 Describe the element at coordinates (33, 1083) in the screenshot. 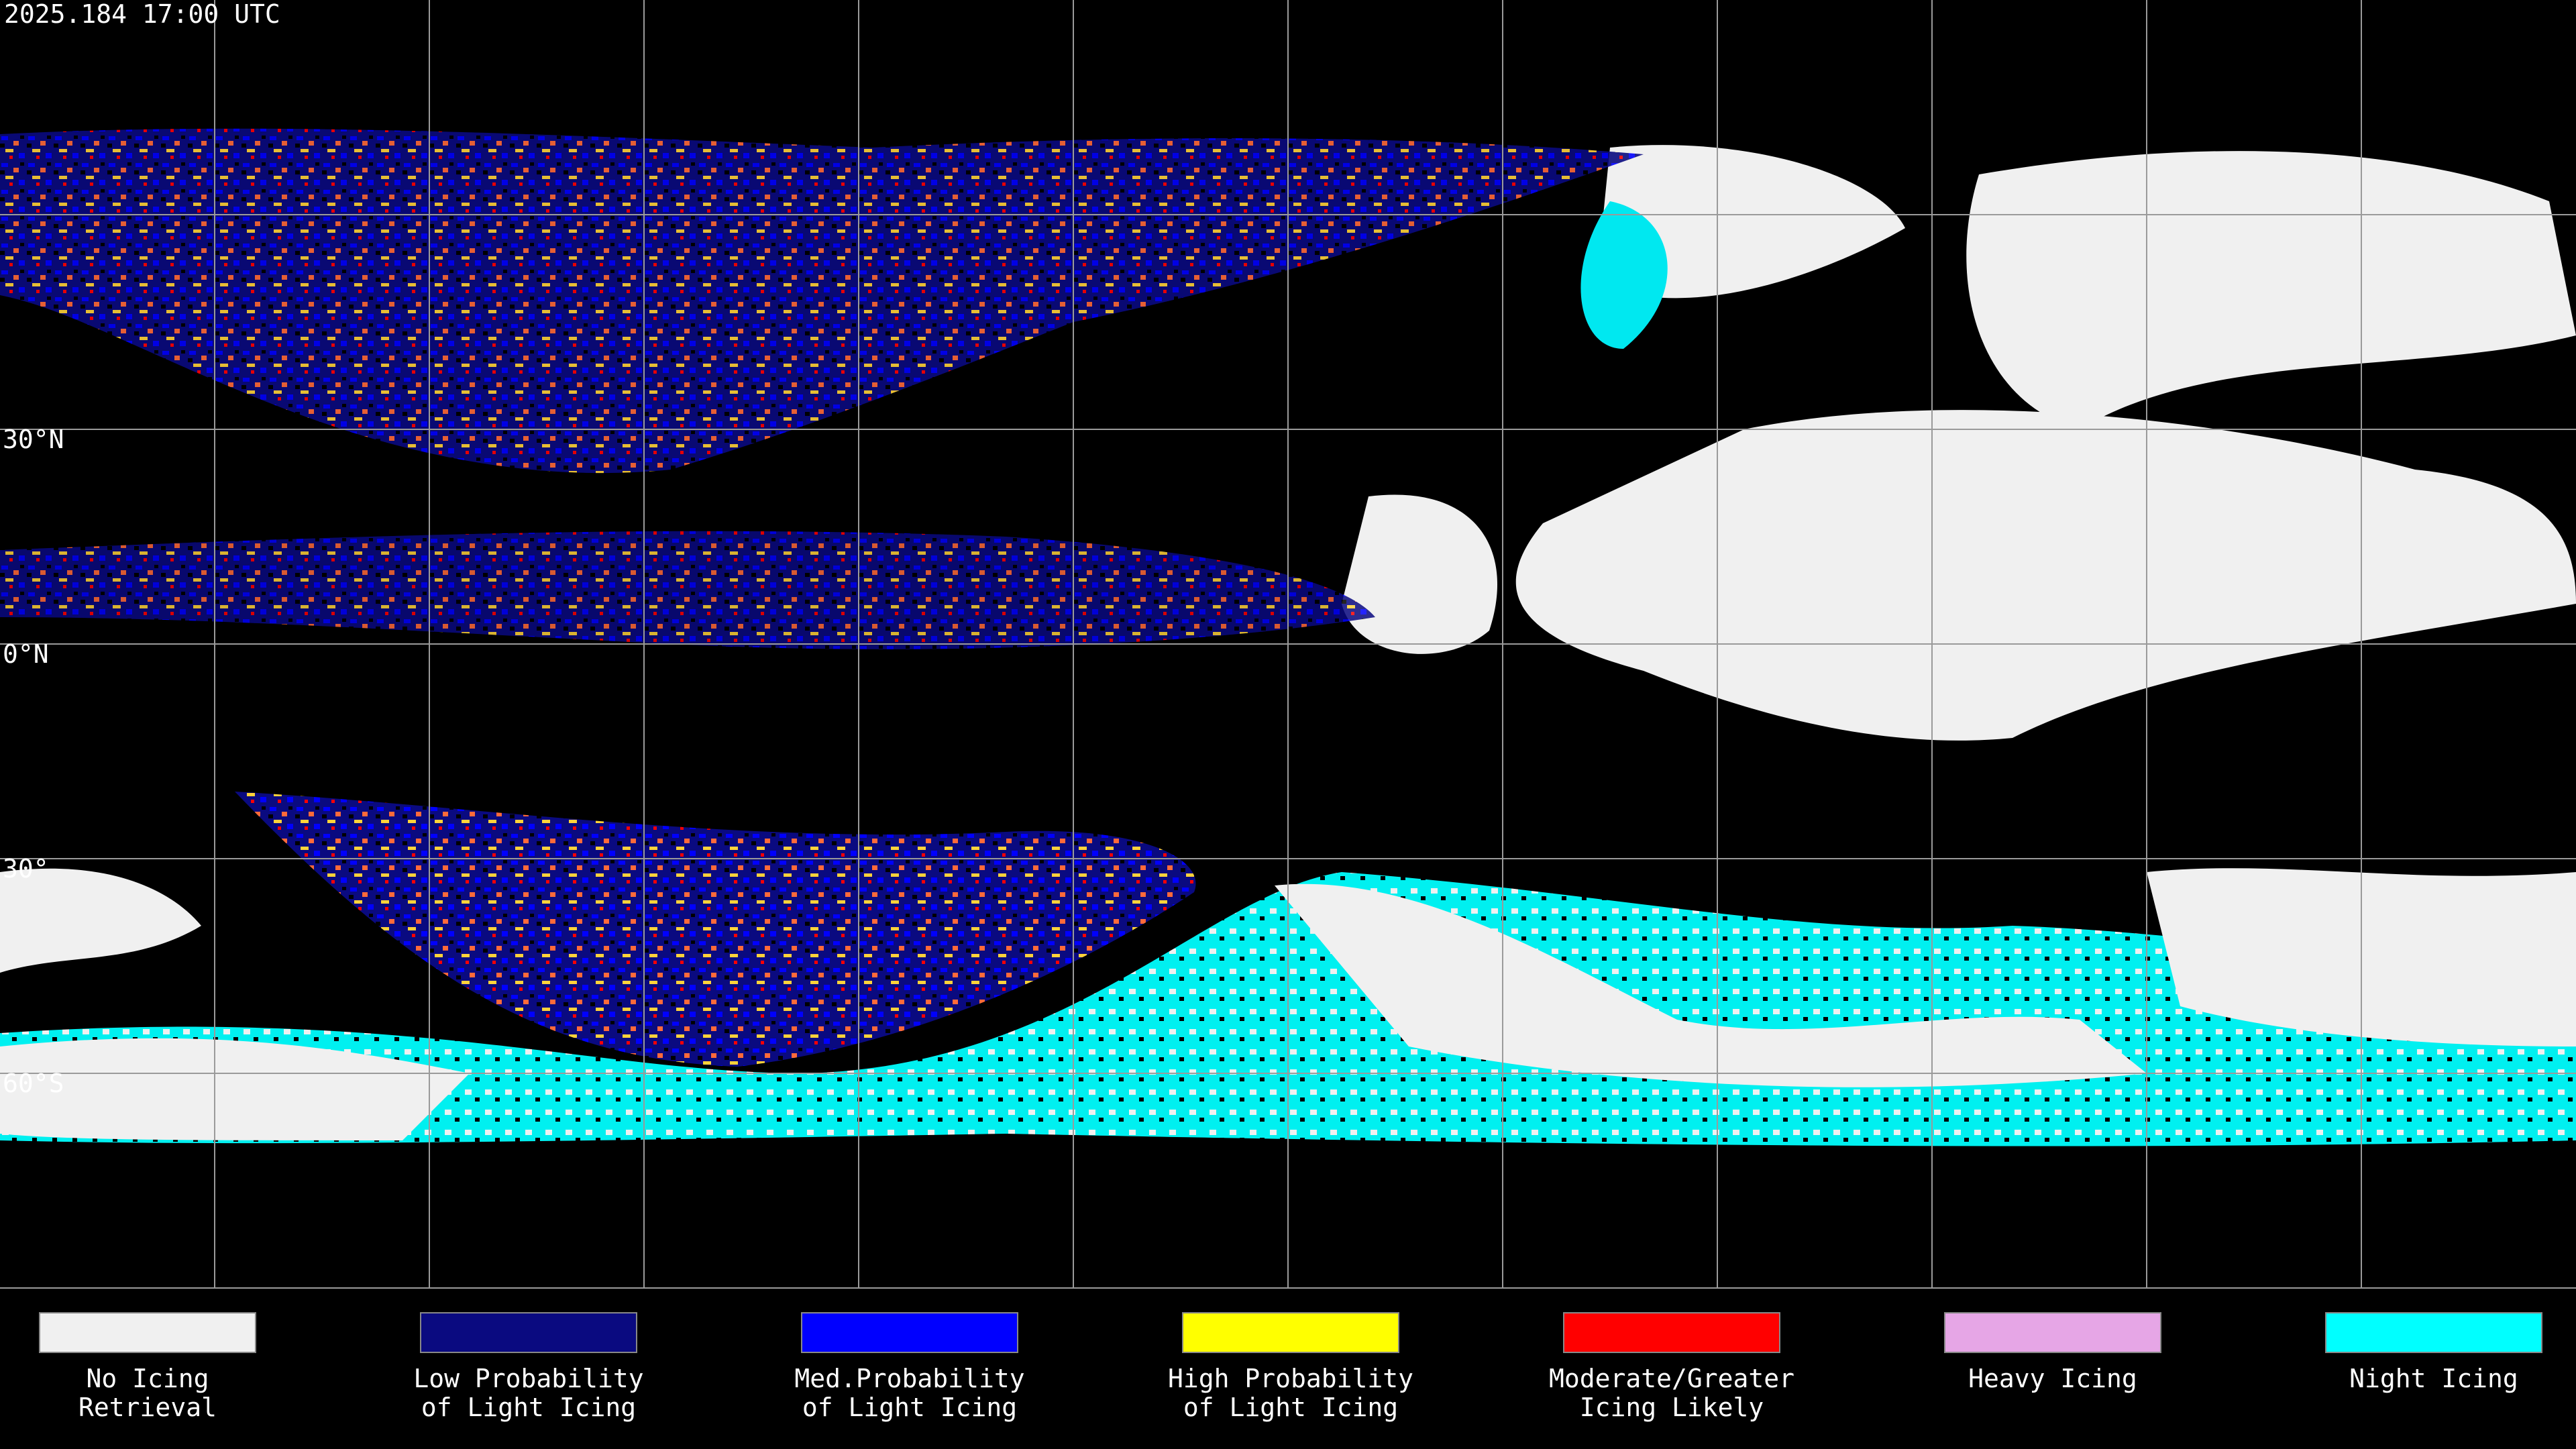

I see `latitude-label: 60°S` at that location.